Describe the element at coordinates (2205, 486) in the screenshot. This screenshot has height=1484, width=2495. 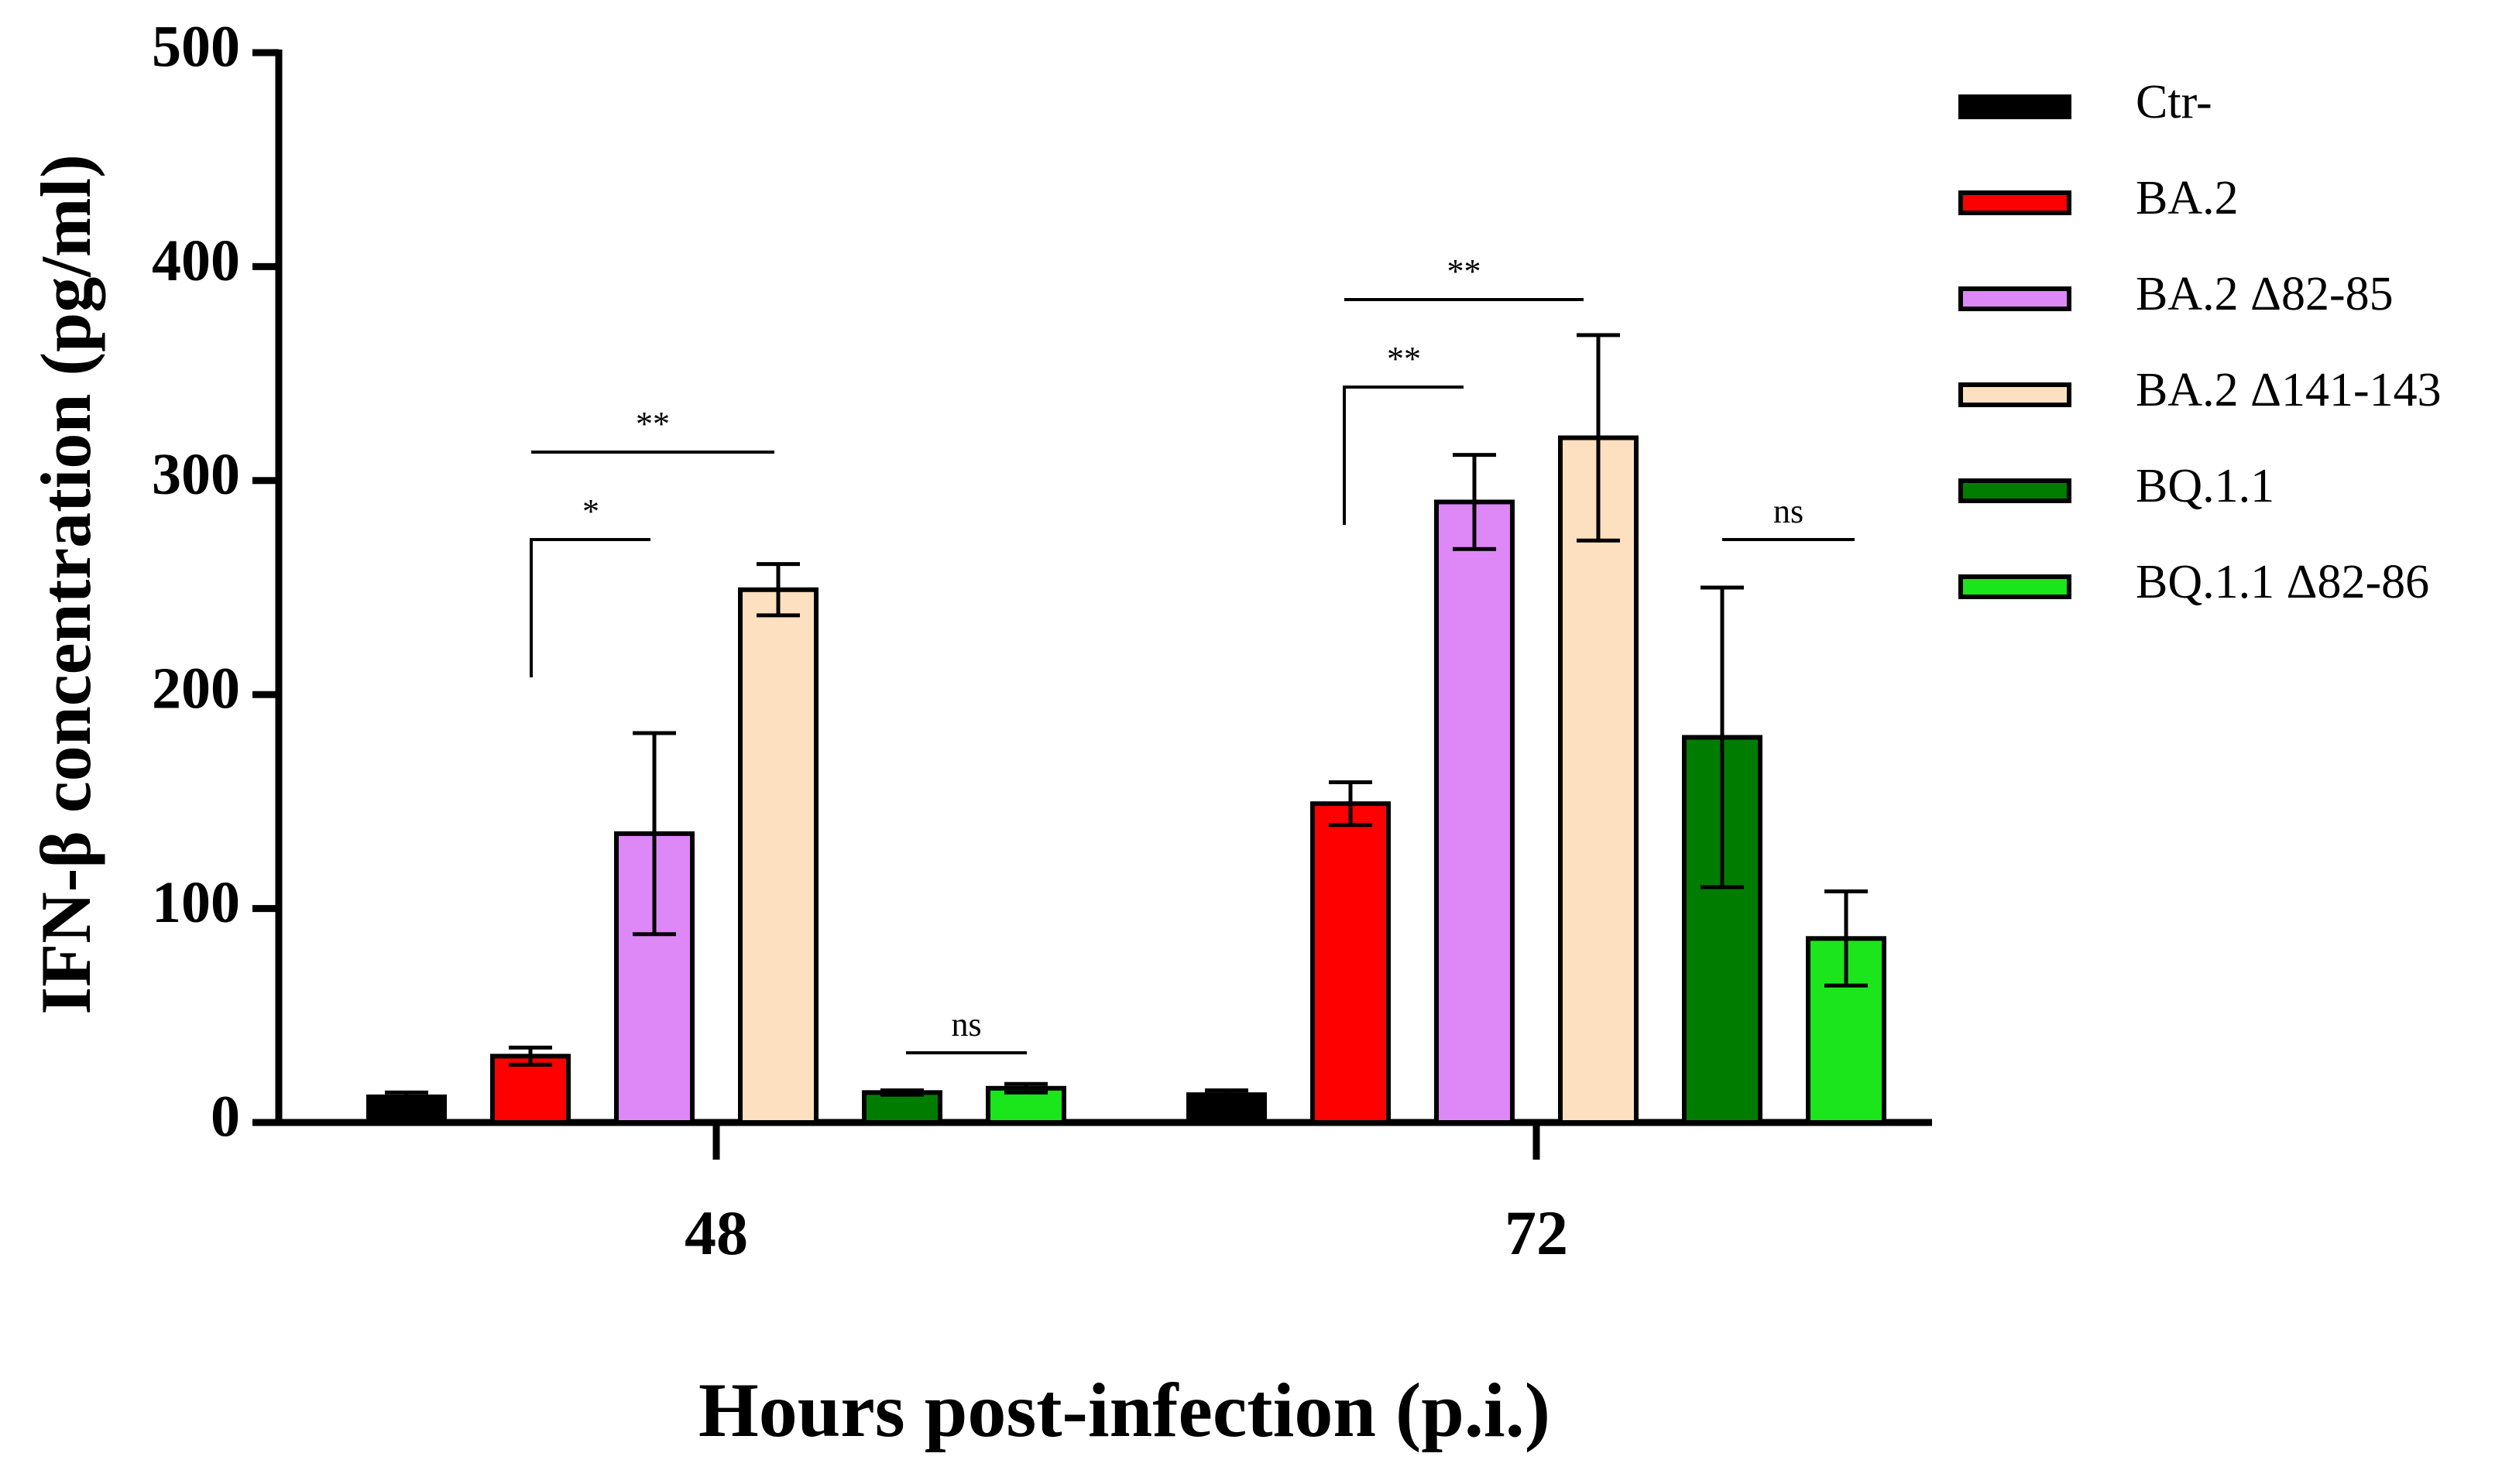
I see `legend-label-4: BQ.1.1` at that location.